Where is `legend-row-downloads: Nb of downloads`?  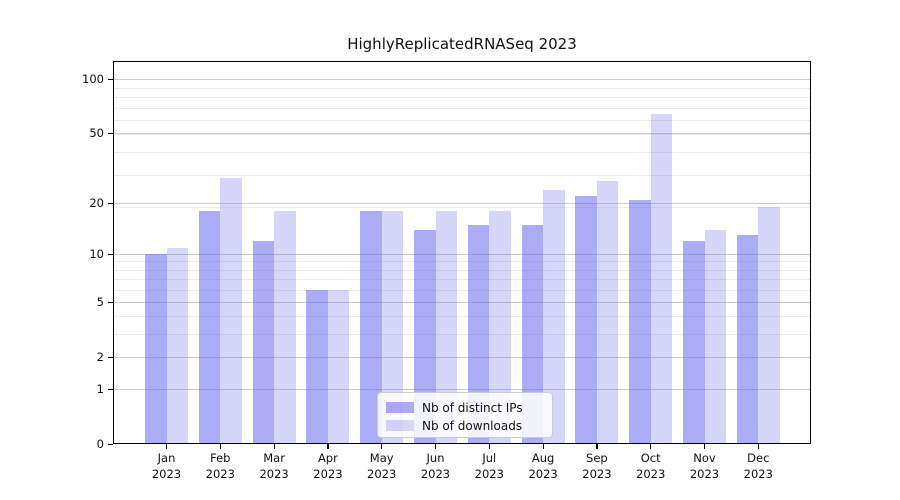 legend-row-downloads: Nb of downloads is located at coordinates (465, 425).